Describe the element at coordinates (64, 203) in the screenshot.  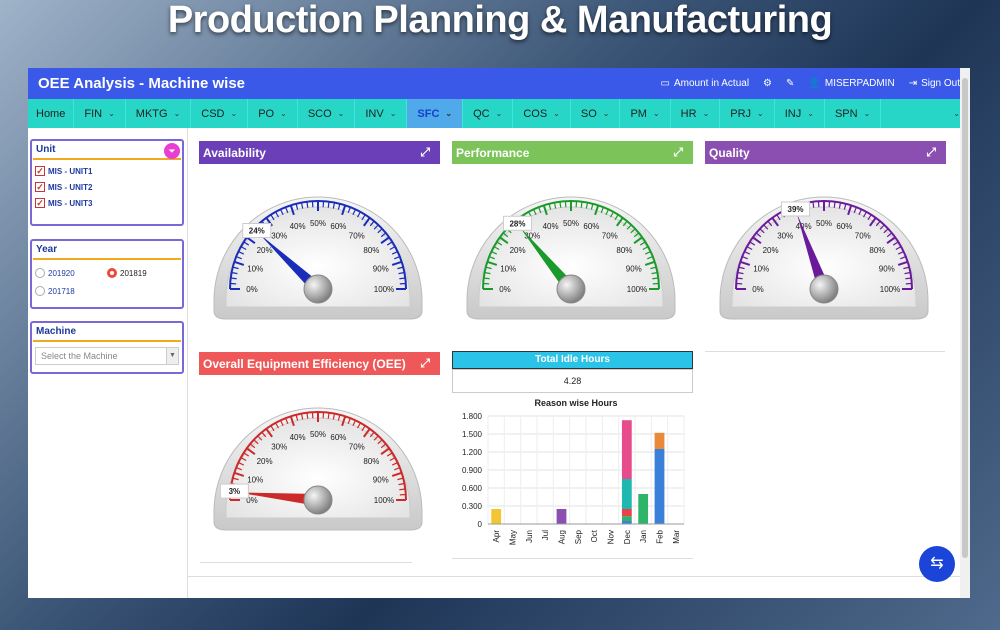
I see `unit-checkbox: ✓ MIS - UNIT3` at that location.